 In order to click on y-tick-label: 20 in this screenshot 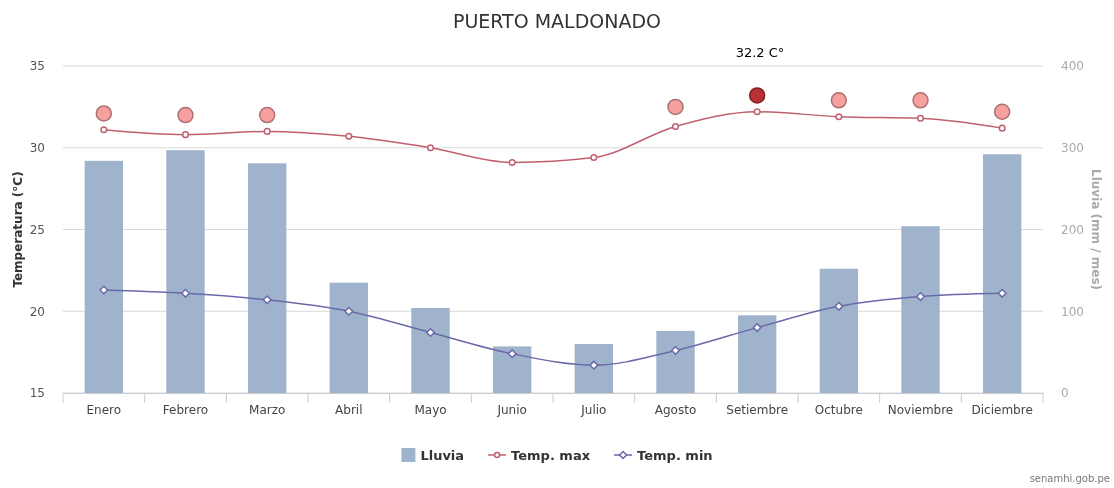, I will do `click(37, 311)`.